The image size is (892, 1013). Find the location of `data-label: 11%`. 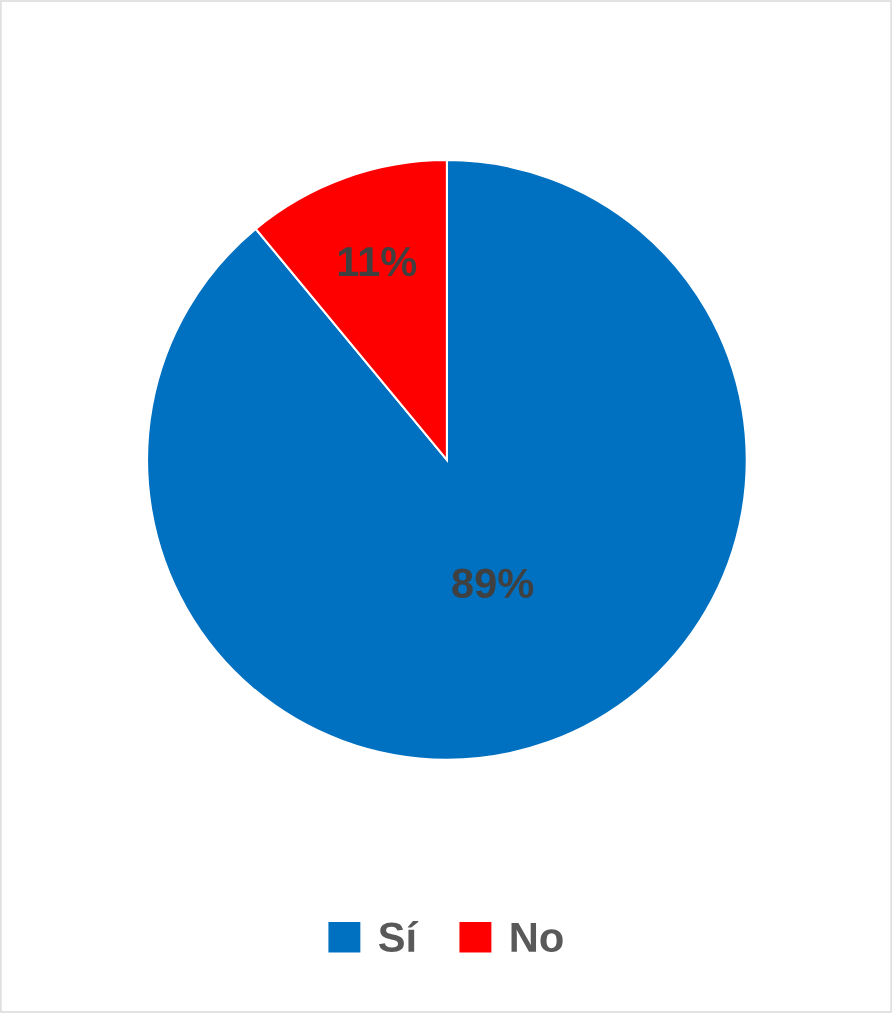

data-label: 11% is located at coordinates (377, 262).